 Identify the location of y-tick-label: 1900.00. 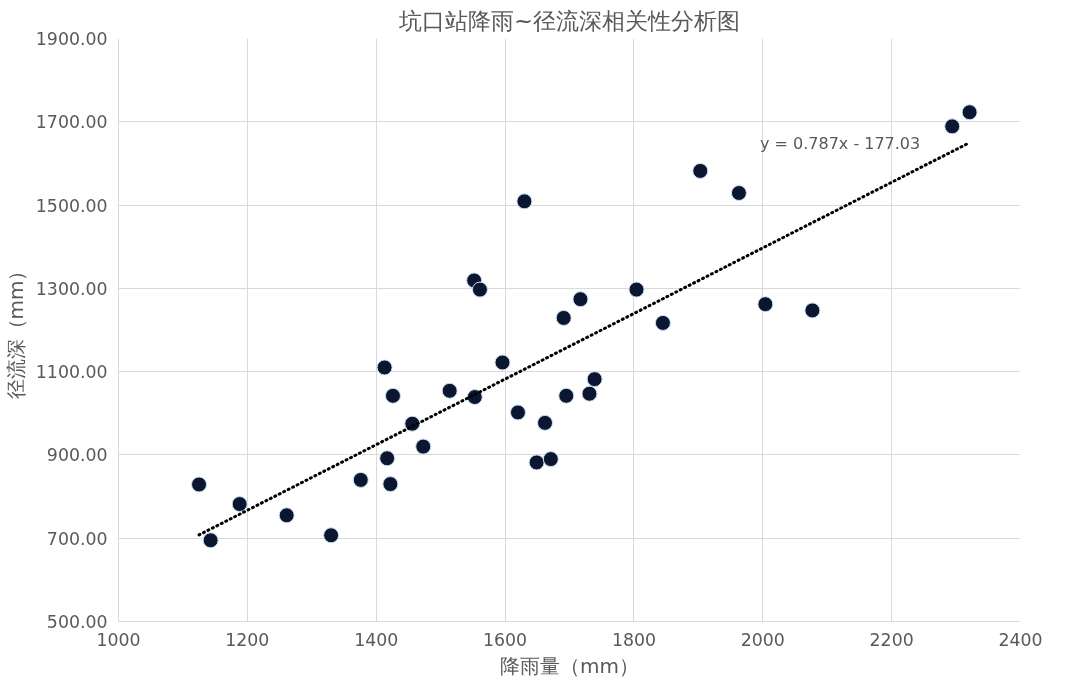
(71, 39).